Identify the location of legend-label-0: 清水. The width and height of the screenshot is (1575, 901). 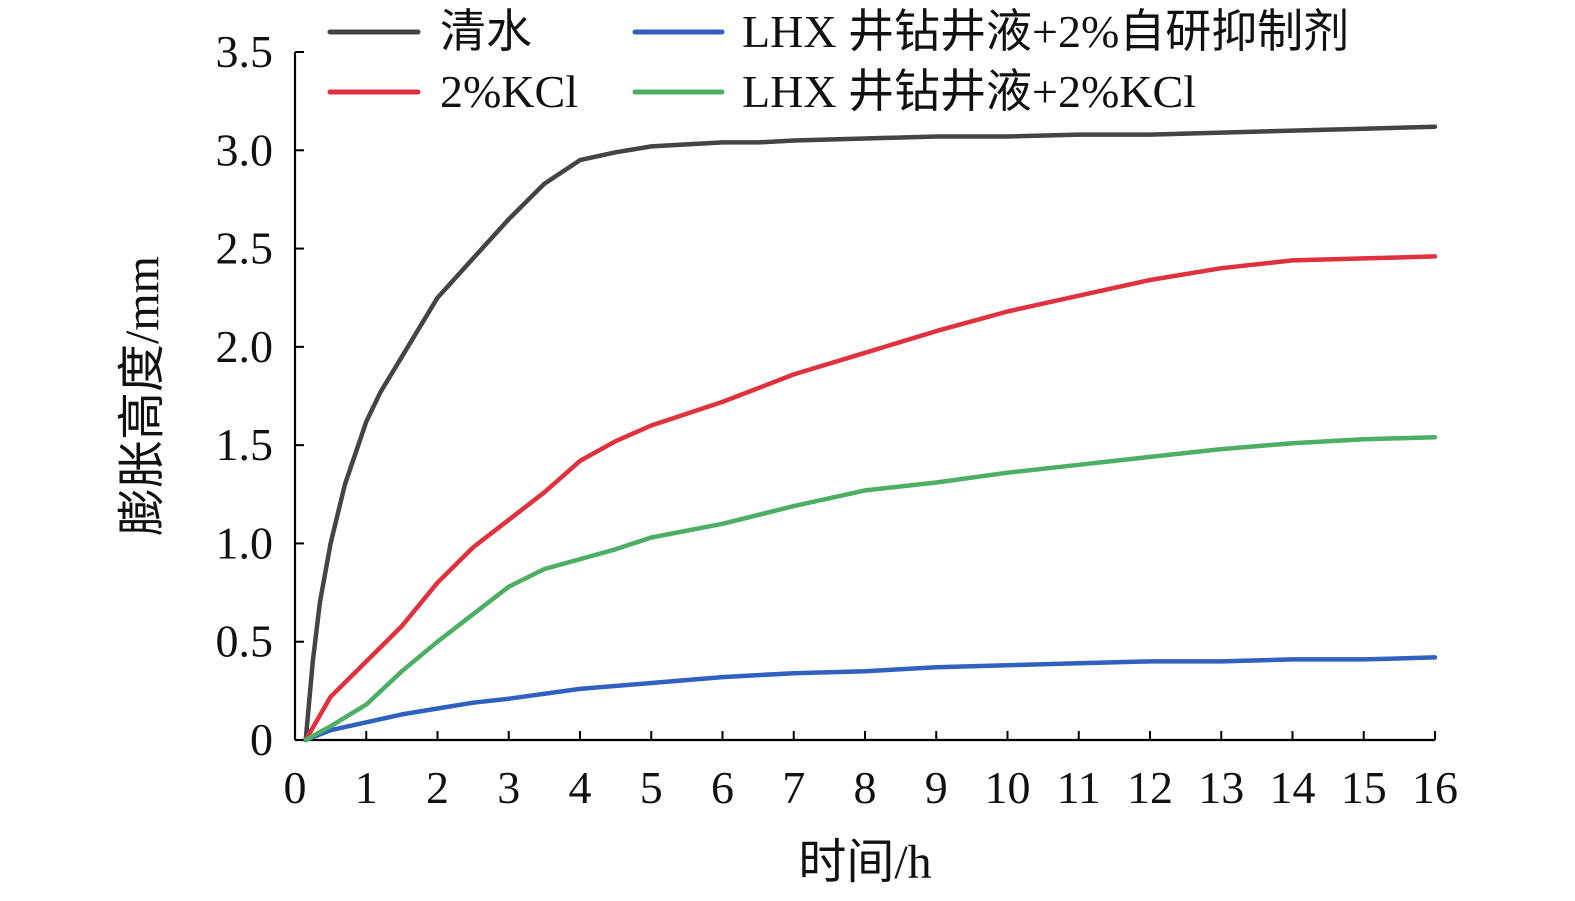
(486, 31).